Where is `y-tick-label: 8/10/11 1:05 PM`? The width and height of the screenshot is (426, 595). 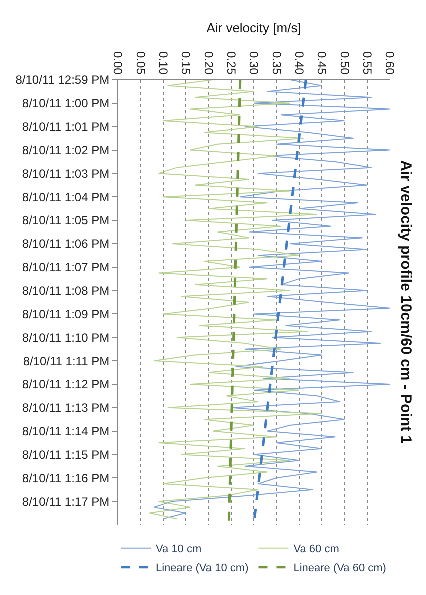 y-tick-label: 8/10/11 1:05 PM is located at coordinates (66, 221).